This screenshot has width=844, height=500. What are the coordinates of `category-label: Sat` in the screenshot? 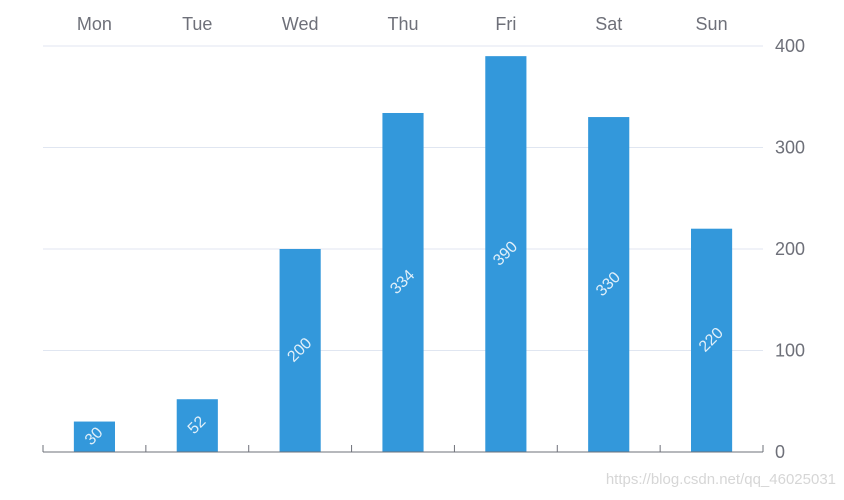 It's located at (608, 24).